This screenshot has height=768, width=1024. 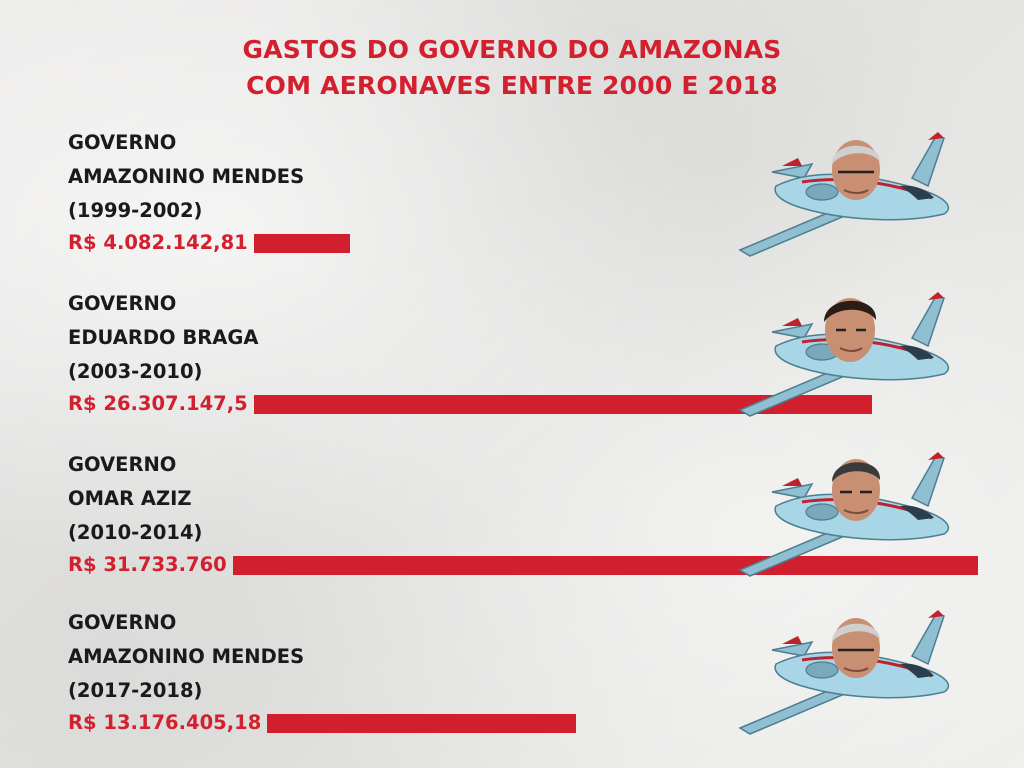 I want to click on government-period: (2017-2018), so click(x=135, y=690).